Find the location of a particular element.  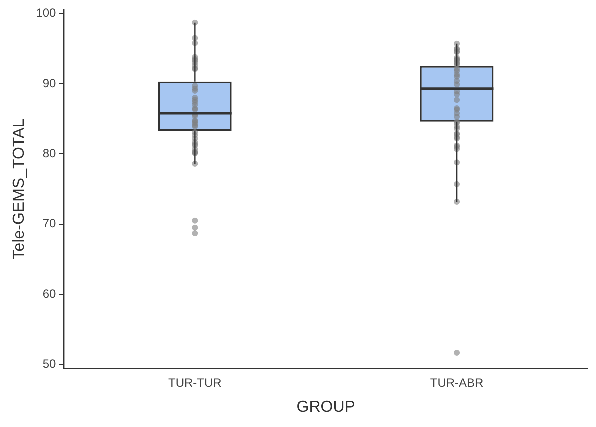

y-tick-label: 60 is located at coordinates (49, 293).